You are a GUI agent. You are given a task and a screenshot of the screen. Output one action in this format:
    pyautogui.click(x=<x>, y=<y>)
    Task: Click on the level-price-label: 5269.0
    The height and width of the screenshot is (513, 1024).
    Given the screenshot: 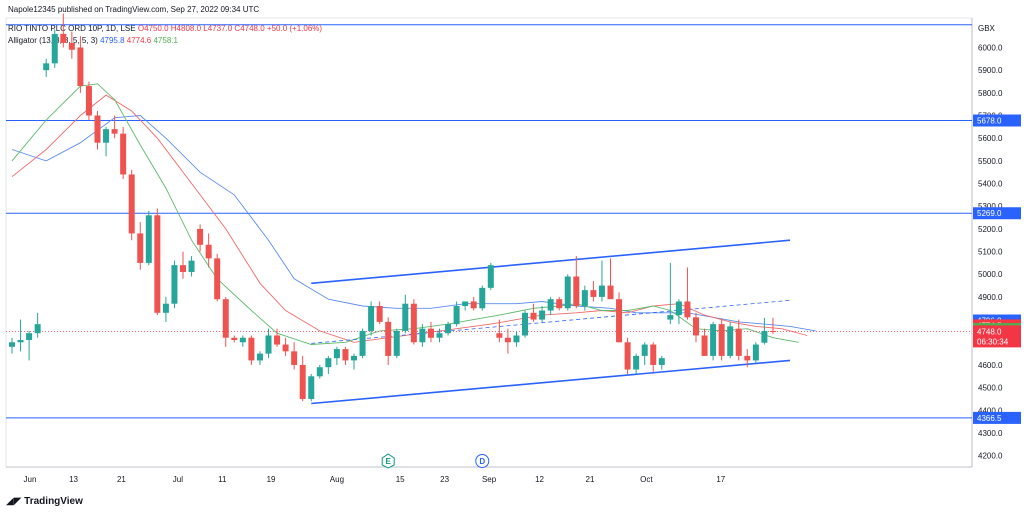 What is the action you would take?
    pyautogui.click(x=989, y=213)
    